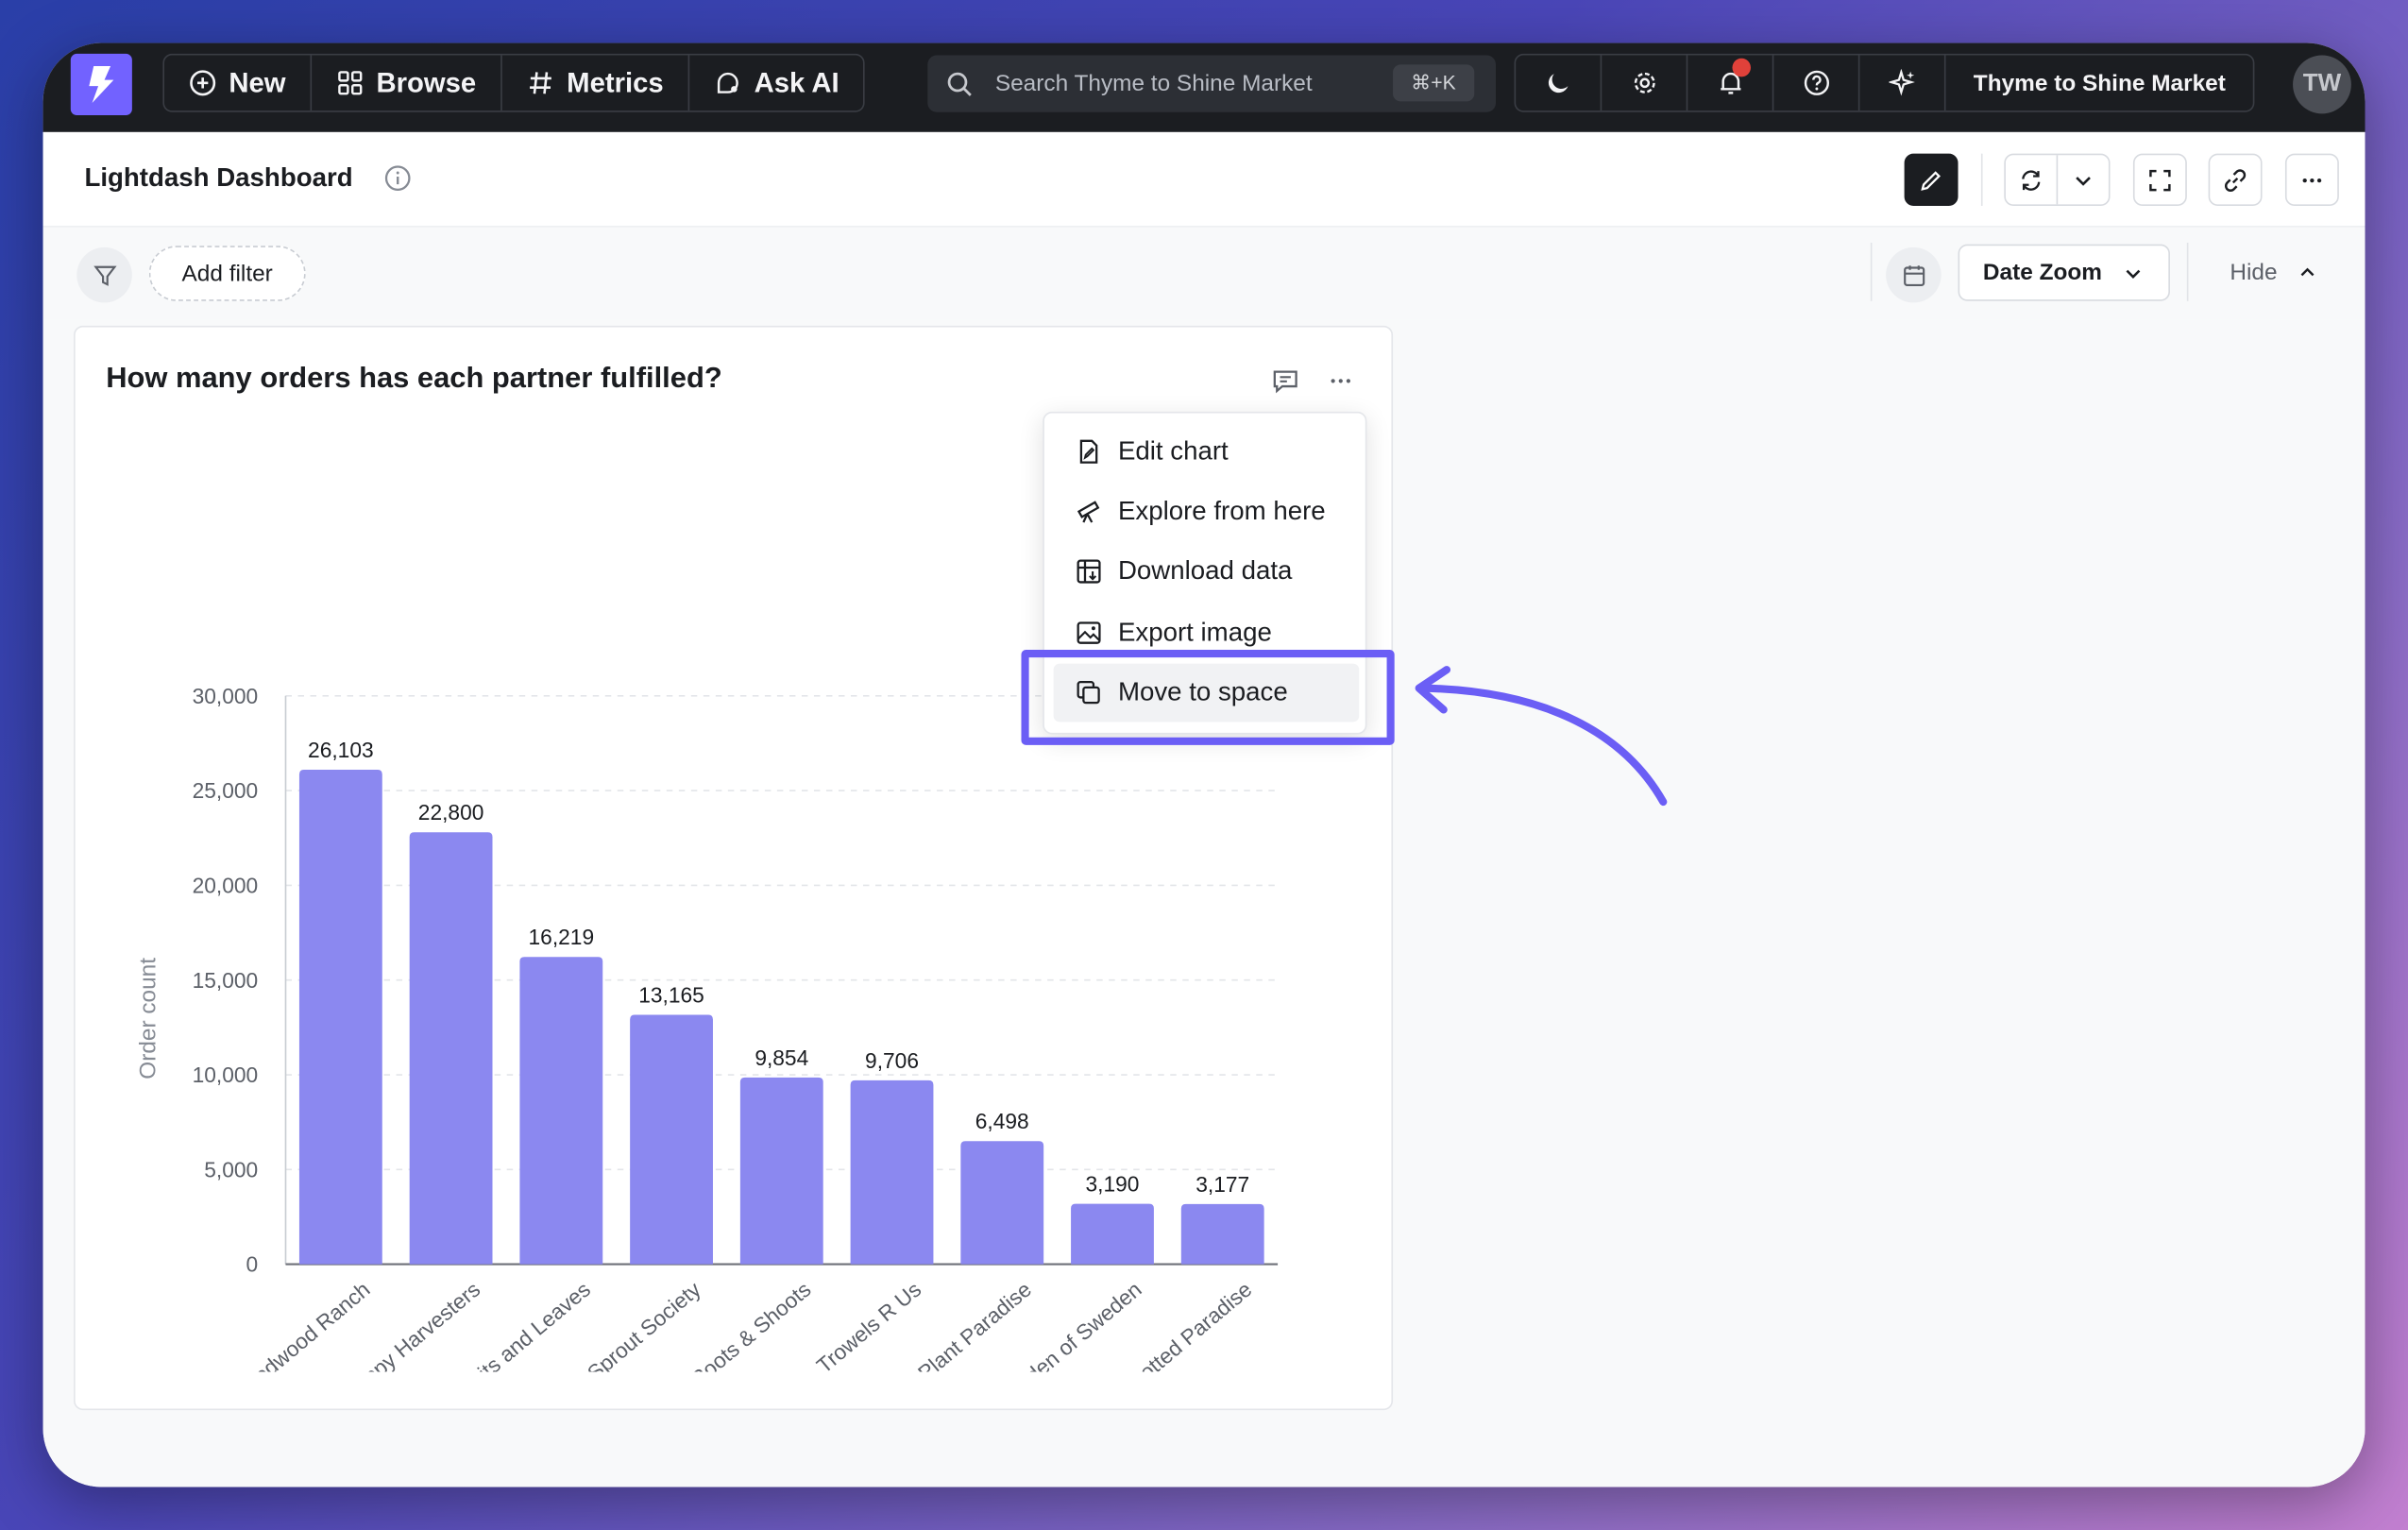 The image size is (2408, 1530). Describe the element at coordinates (2187, 271) in the screenshot. I see `filter-divider-right` at that location.